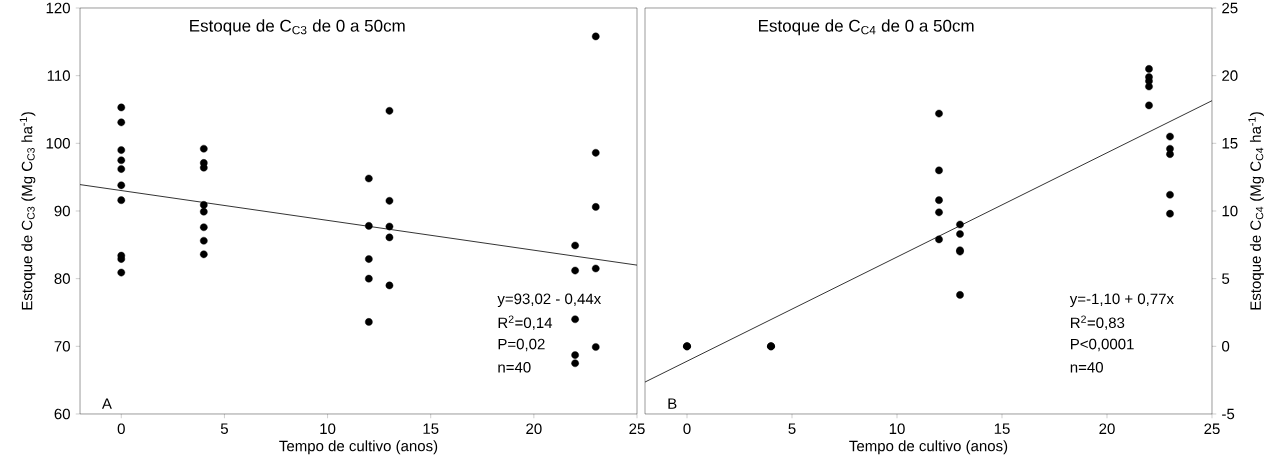 This screenshot has width=1284, height=468. What do you see at coordinates (62, 211) in the screenshot?
I see `y-tick-label: 90` at bounding box center [62, 211].